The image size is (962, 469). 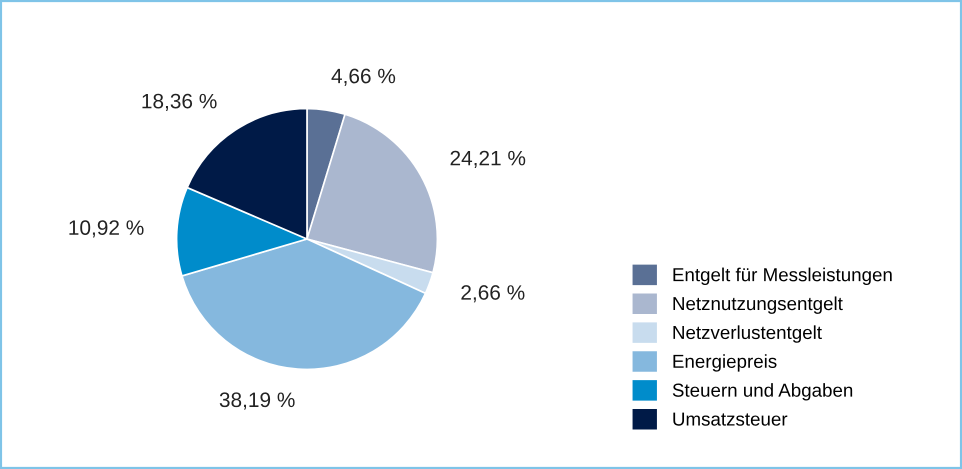 I want to click on data-label: 2,66 %, so click(x=492, y=293).